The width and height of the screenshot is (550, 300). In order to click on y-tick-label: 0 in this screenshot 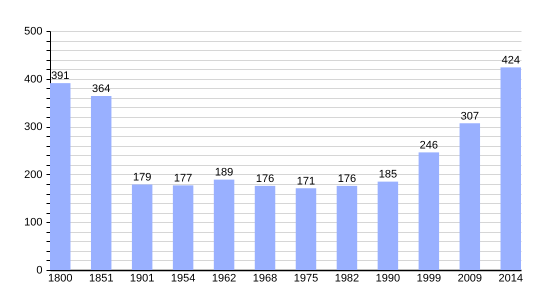, I will do `click(39, 270)`.